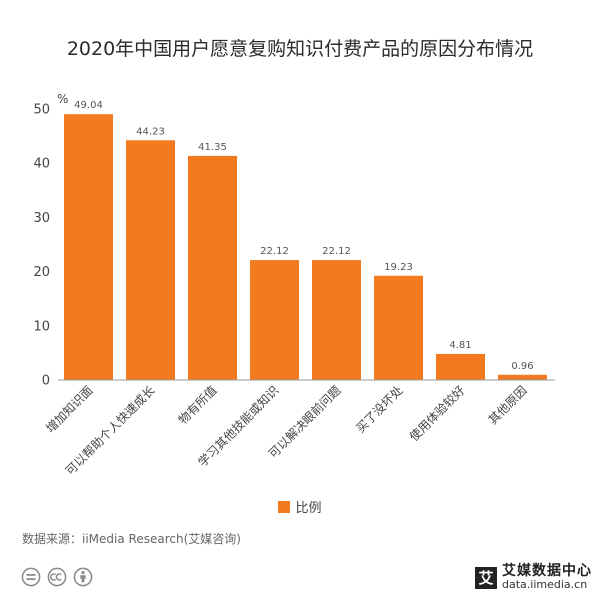 The width and height of the screenshot is (600, 598). Describe the element at coordinates (508, 405) in the screenshot. I see `x-tick-label: 其他原因` at that location.